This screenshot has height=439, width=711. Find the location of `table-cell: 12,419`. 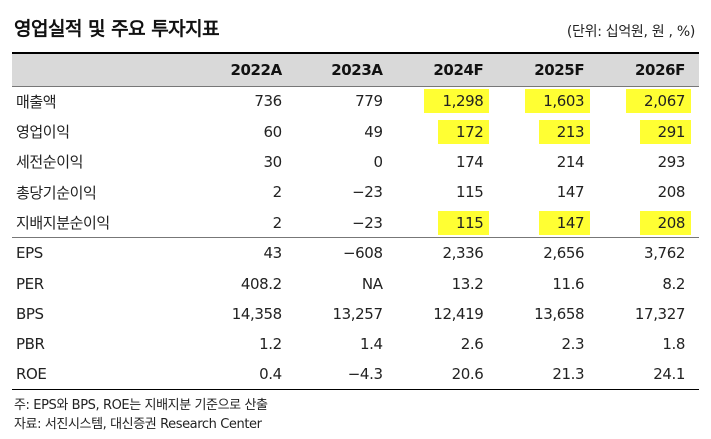

table-cell: 12,419 is located at coordinates (458, 313).